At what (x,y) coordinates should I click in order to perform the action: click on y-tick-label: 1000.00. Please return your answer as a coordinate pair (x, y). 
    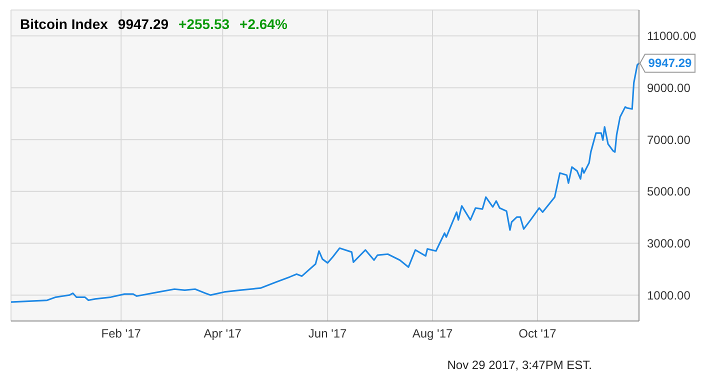
    Looking at the image, I should click on (669, 295).